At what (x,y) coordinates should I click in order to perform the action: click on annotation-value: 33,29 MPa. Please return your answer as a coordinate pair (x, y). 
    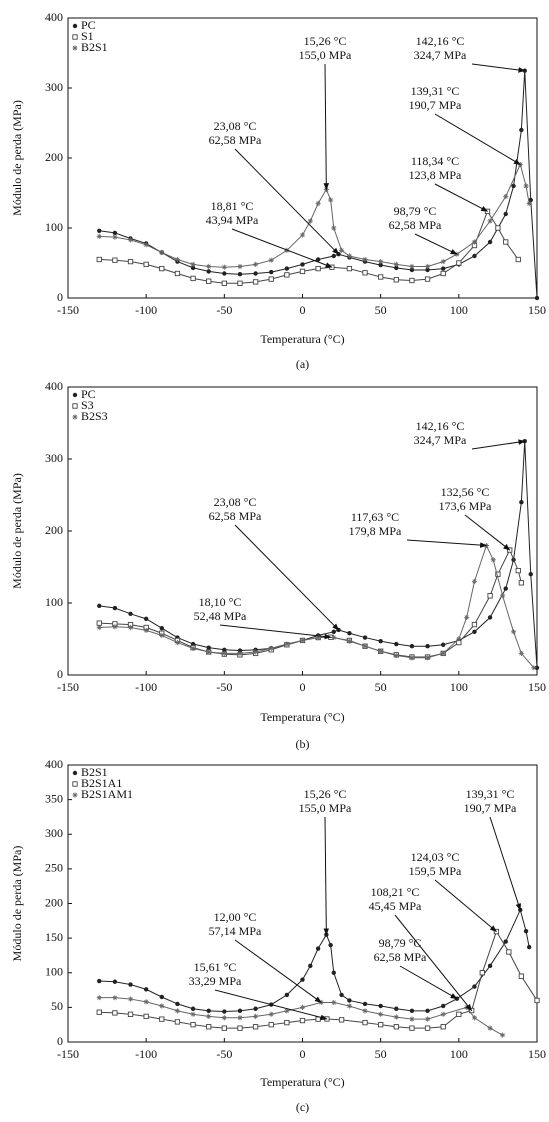
    Looking at the image, I should click on (215, 981).